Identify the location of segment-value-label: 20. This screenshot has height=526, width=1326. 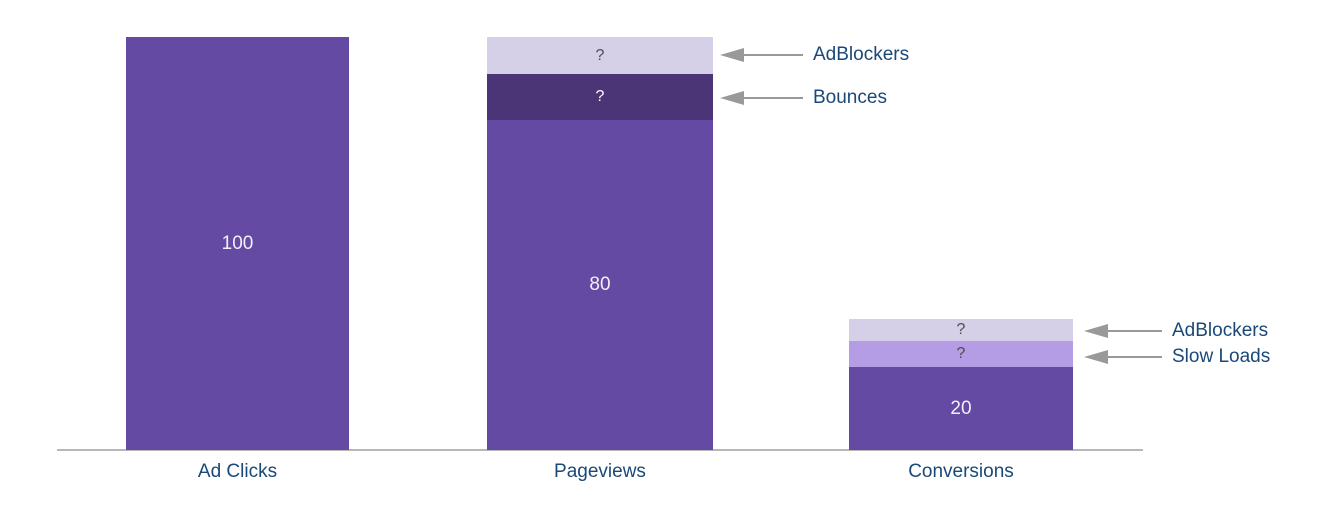
(961, 409).